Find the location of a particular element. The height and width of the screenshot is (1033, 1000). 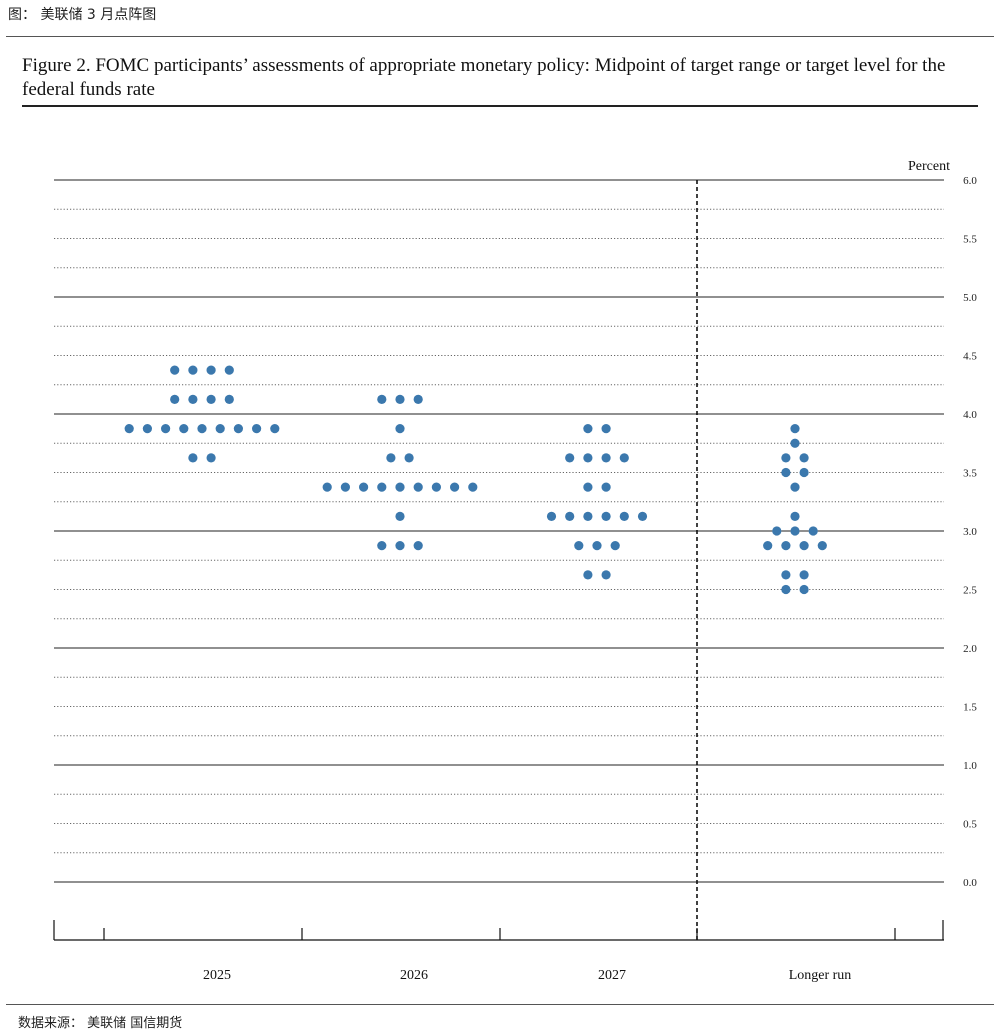

y-tick-label: 3.5 is located at coordinates (970, 474).